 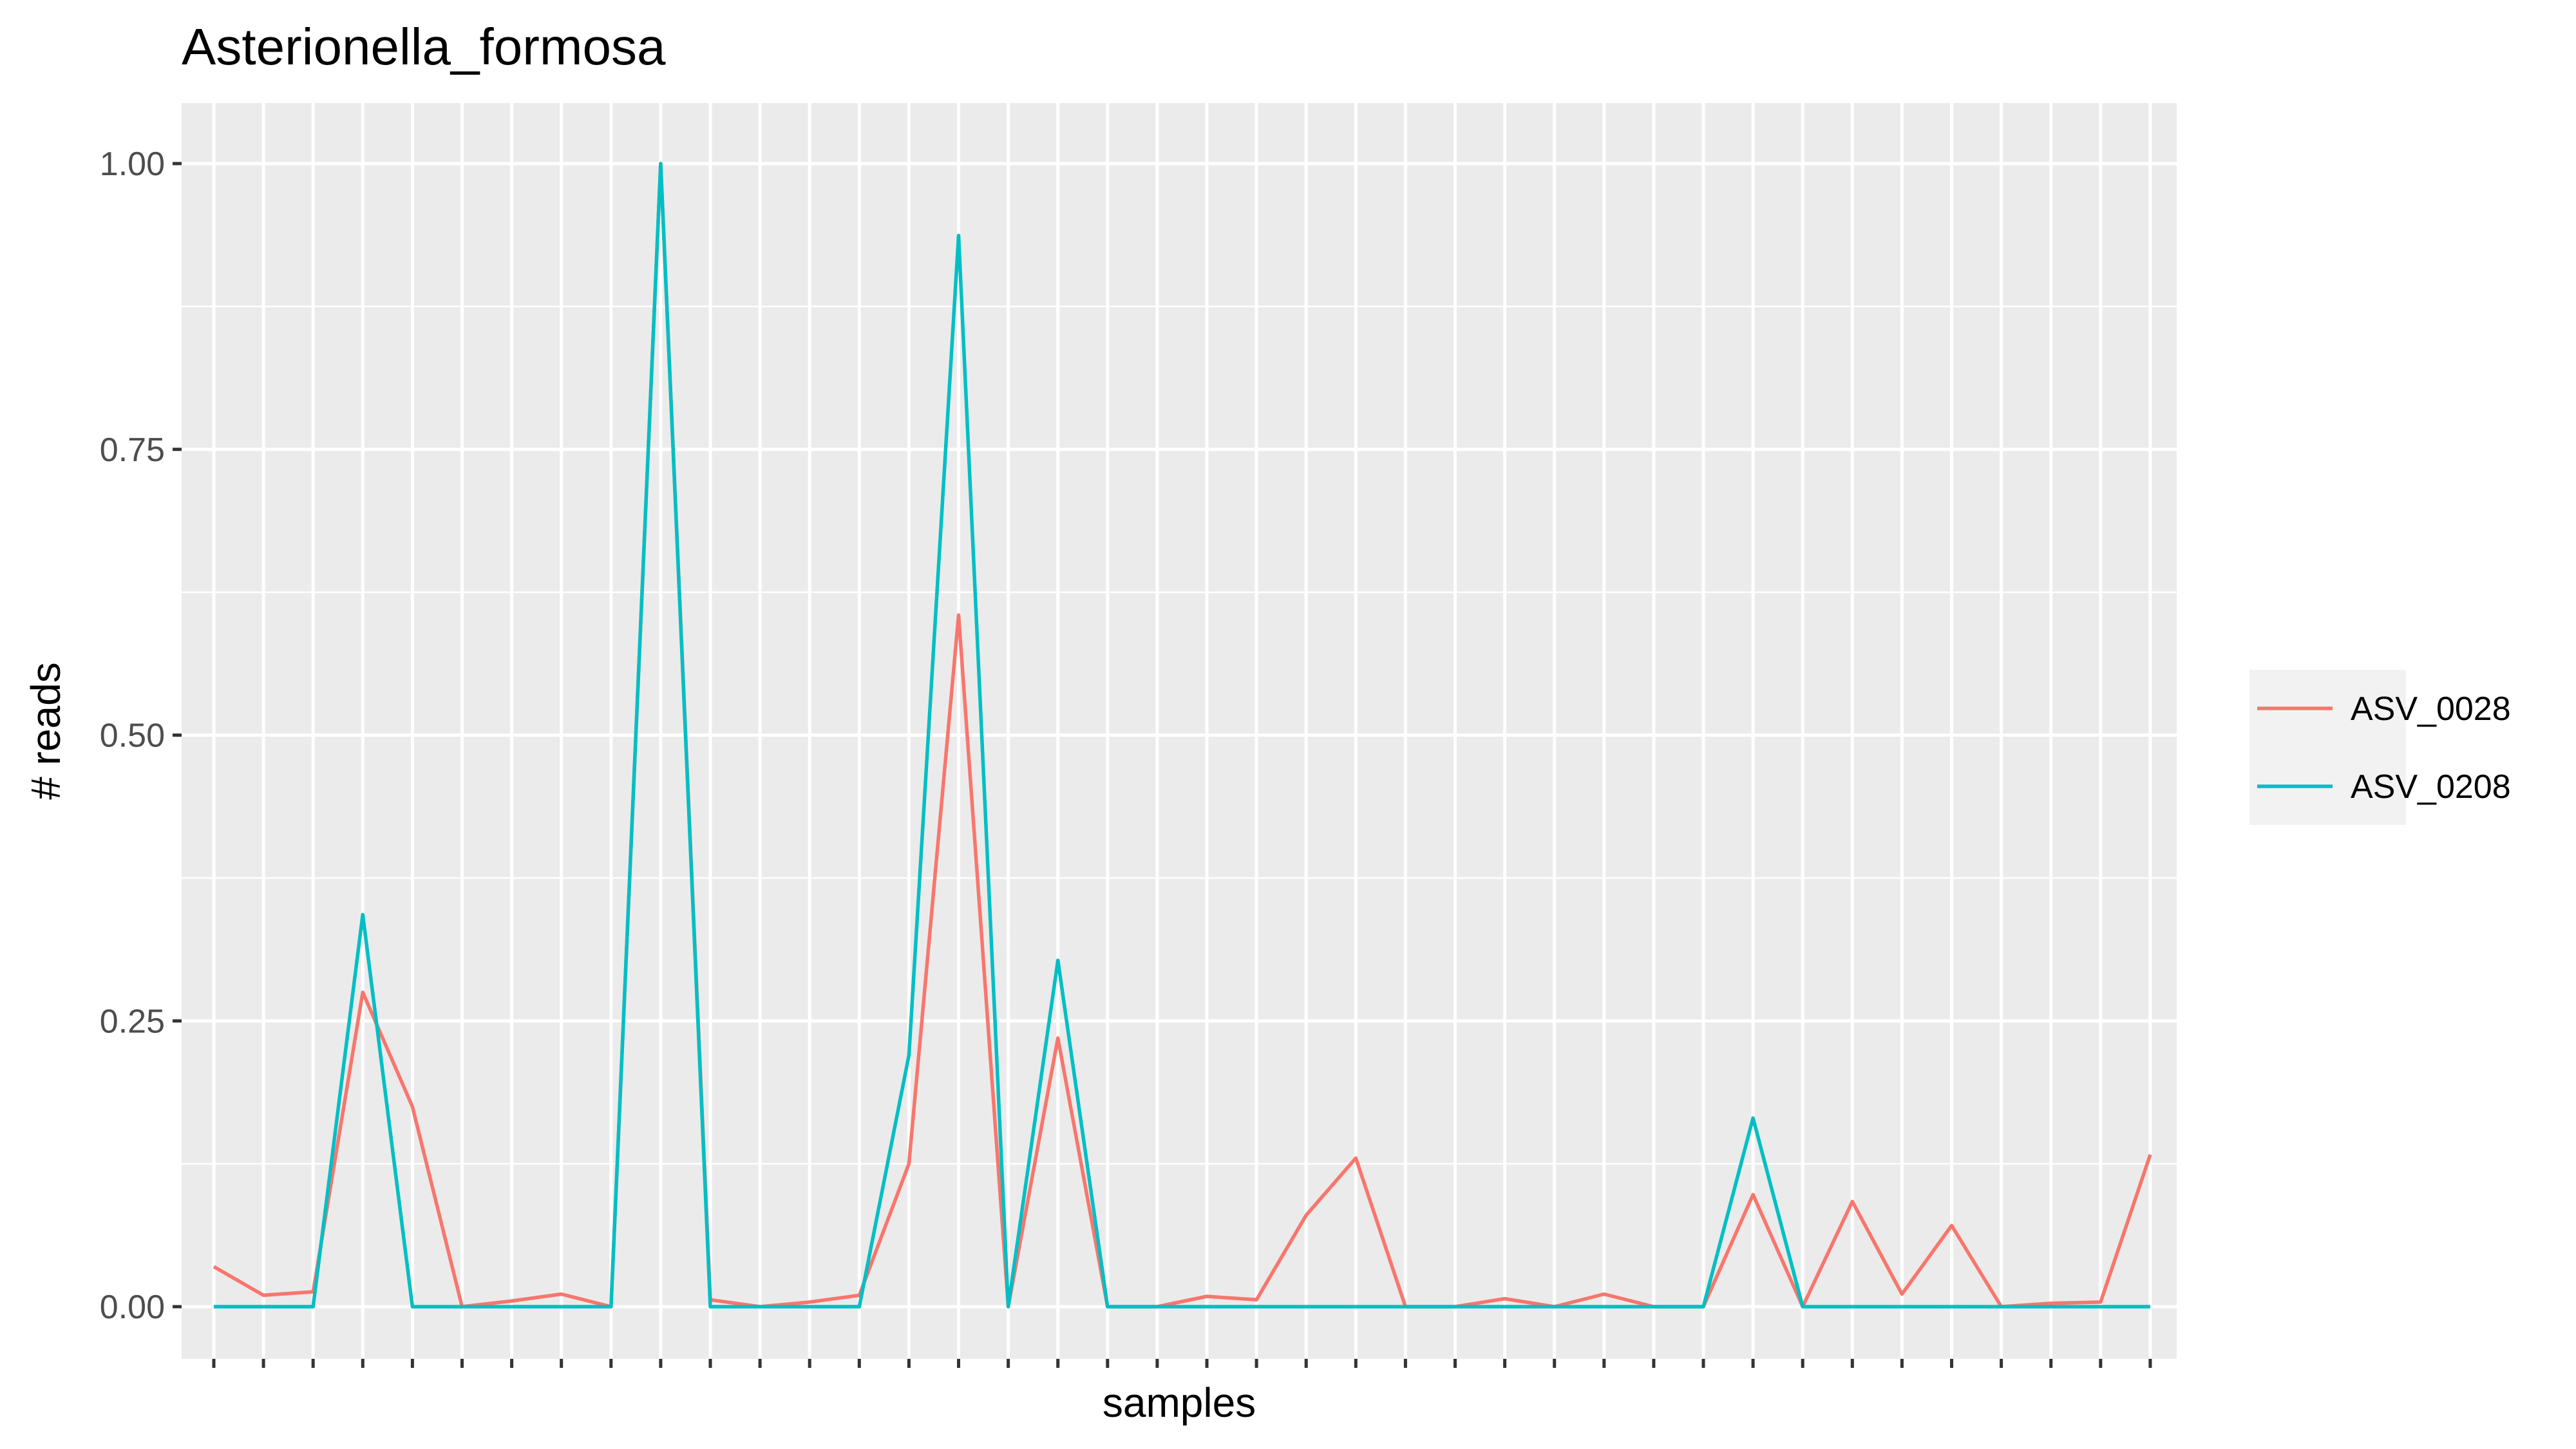 What do you see at coordinates (1182, 1364) in the screenshot?
I see `x-axis` at bounding box center [1182, 1364].